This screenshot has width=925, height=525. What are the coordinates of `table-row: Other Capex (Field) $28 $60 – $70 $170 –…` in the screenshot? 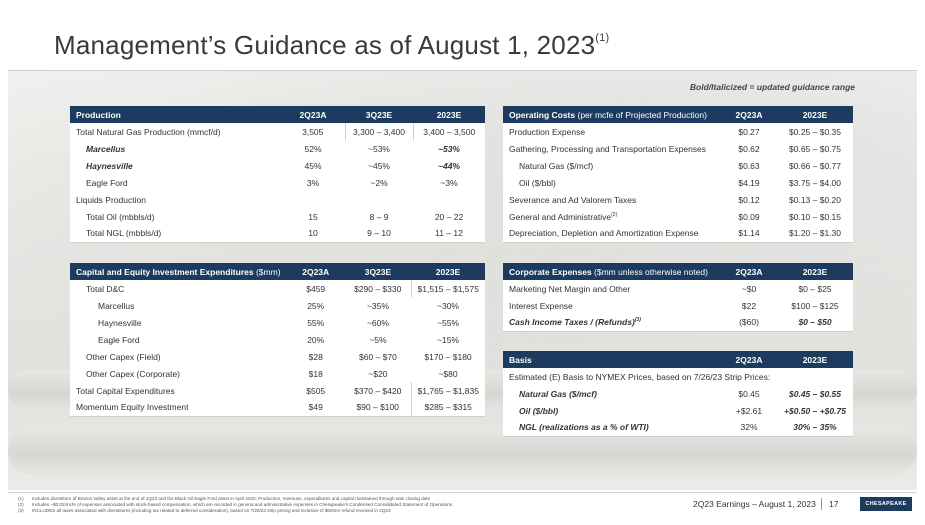 It's located at (279, 356).